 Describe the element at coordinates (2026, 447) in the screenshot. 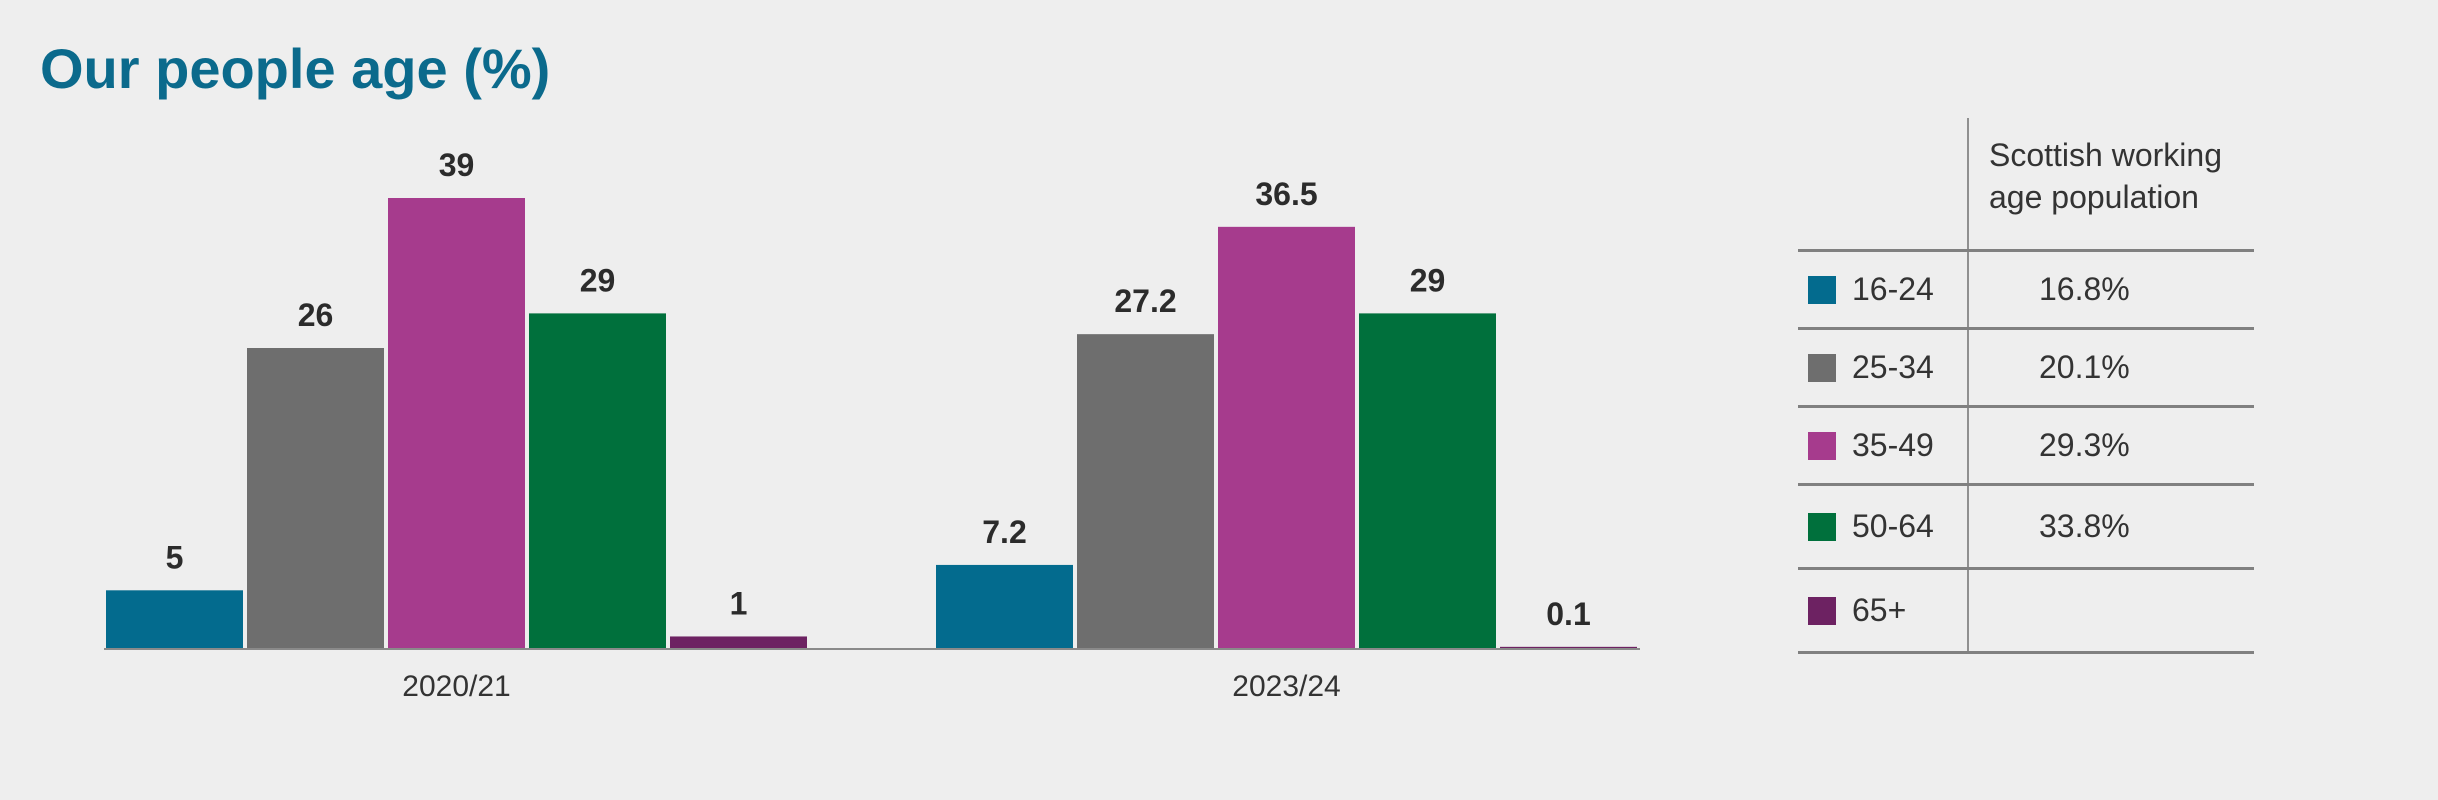

I see `legend-row-35-49: 35-49 29.3%` at that location.